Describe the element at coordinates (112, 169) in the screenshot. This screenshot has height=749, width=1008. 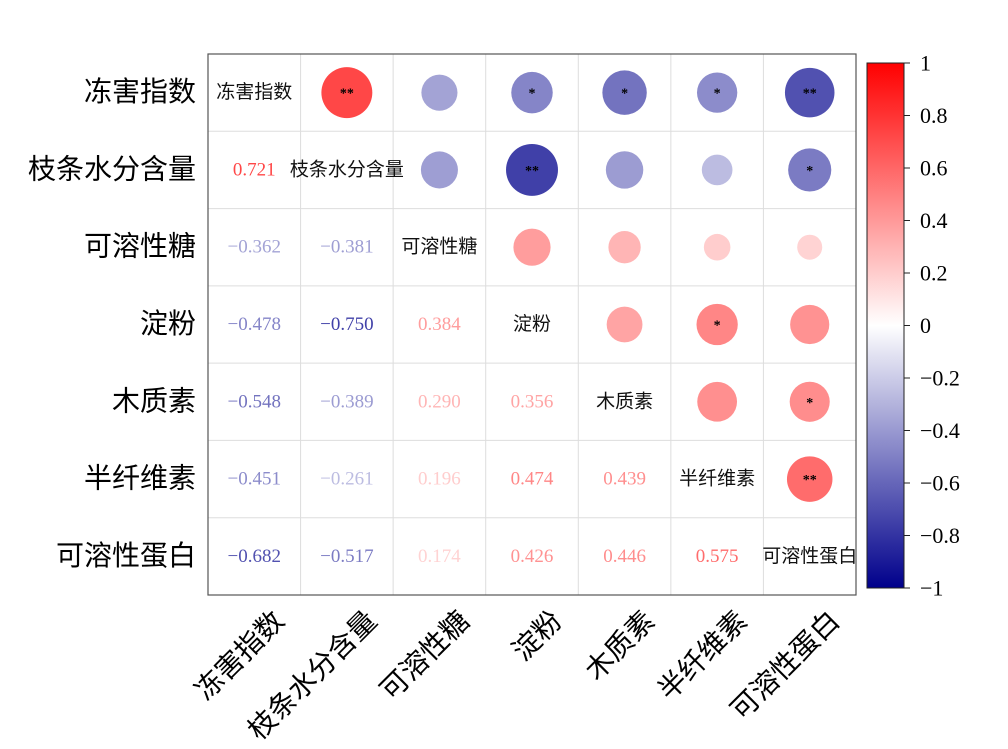
I see `y-tick-label: 枝条水分含量` at that location.